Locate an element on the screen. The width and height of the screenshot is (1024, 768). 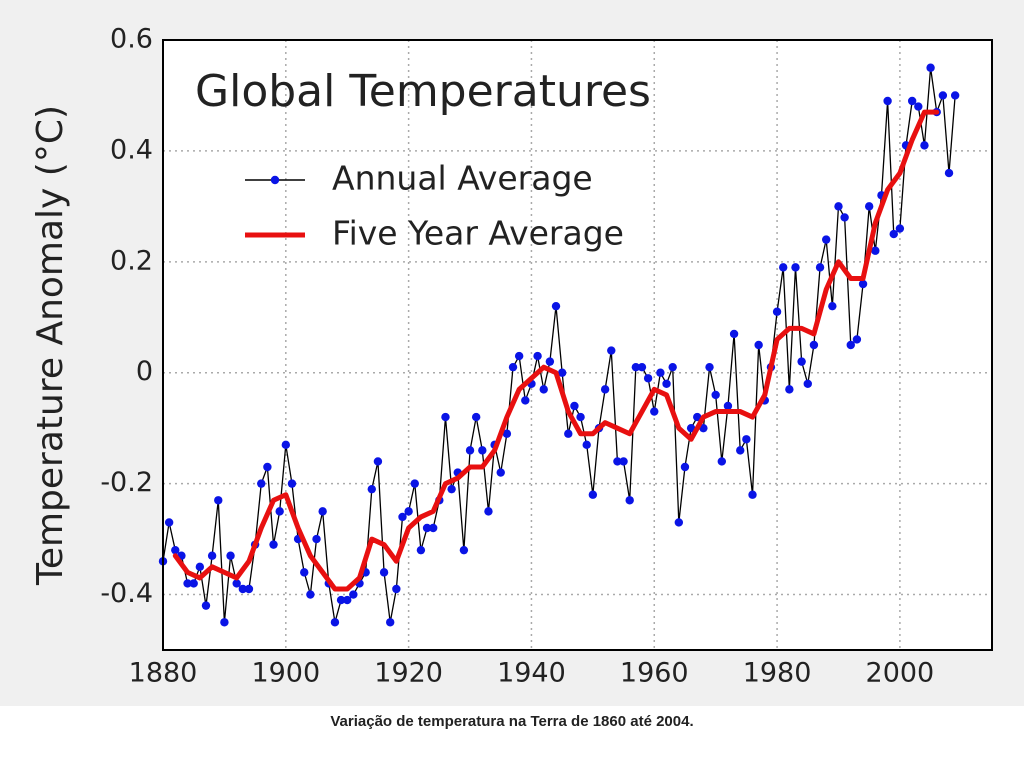
y-tick-label: 0.4 is located at coordinates (131, 149).